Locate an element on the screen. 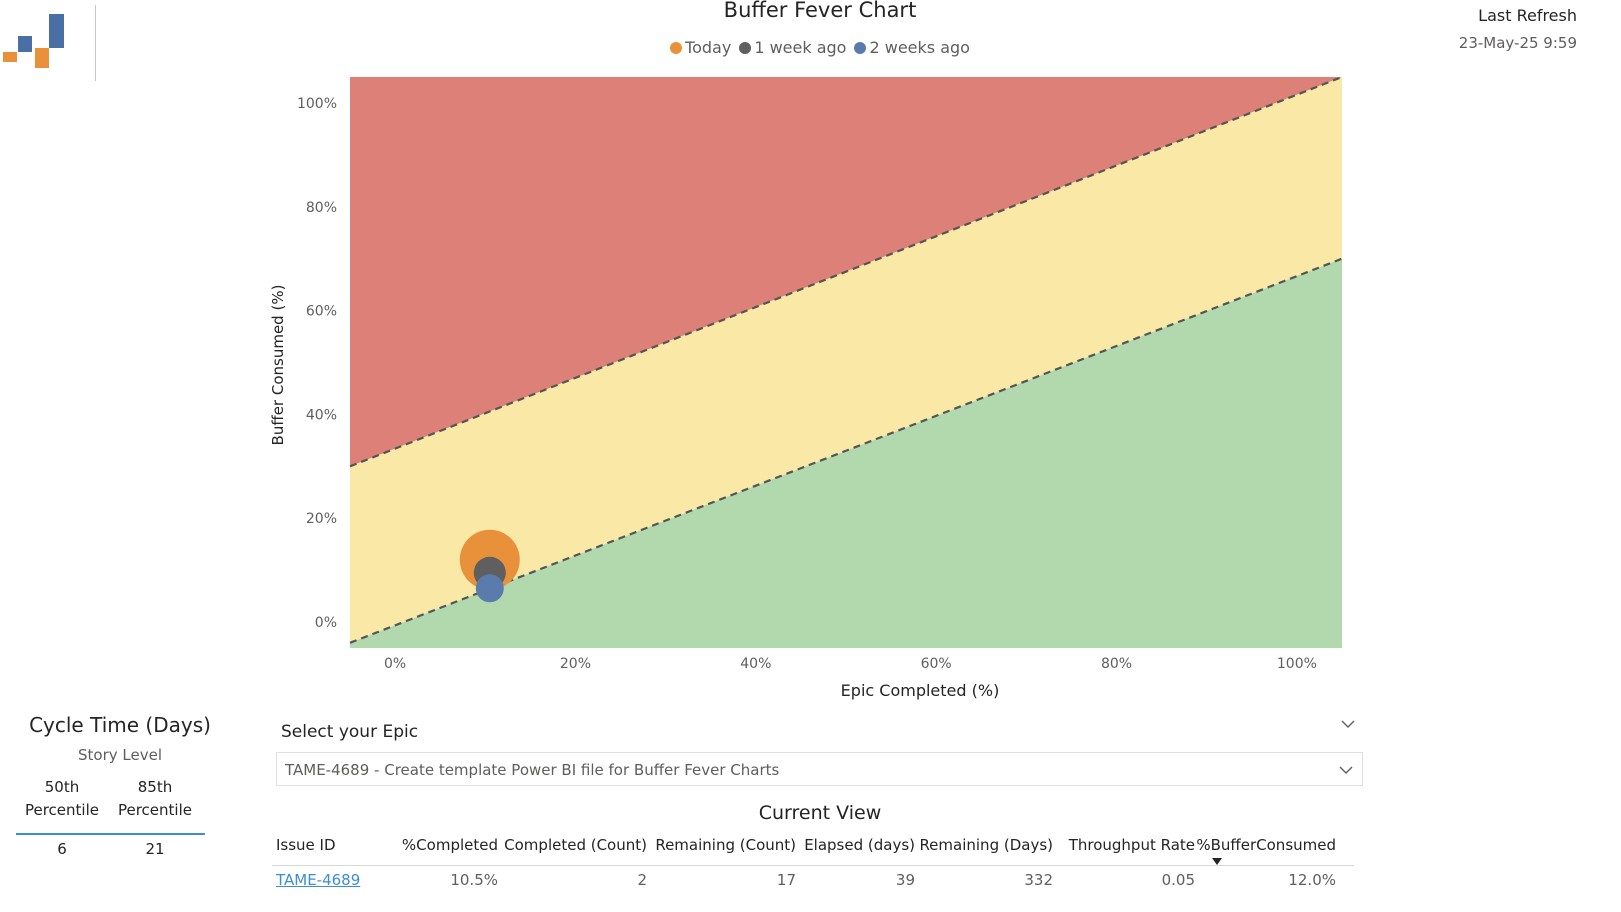 This screenshot has height=912, width=1621. x-tick-label: 0% is located at coordinates (395, 664).